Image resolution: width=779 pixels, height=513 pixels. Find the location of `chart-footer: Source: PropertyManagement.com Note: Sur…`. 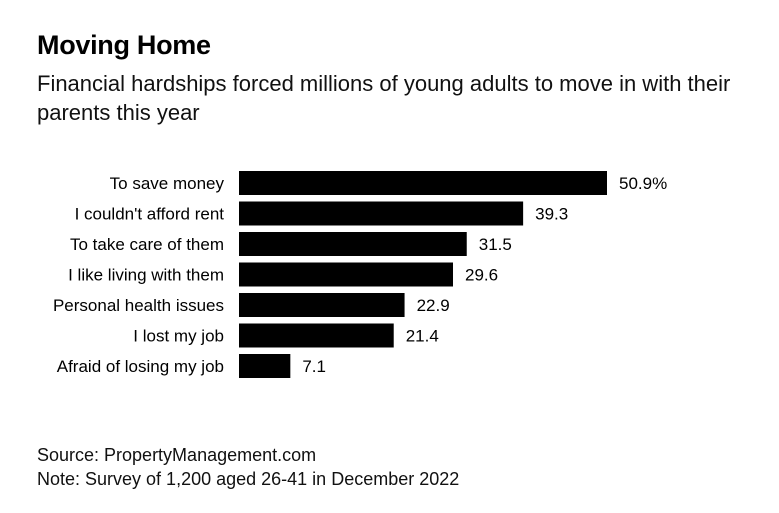

chart-footer: Source: PropertyManagement.com Note: Sur… is located at coordinates (248, 467).